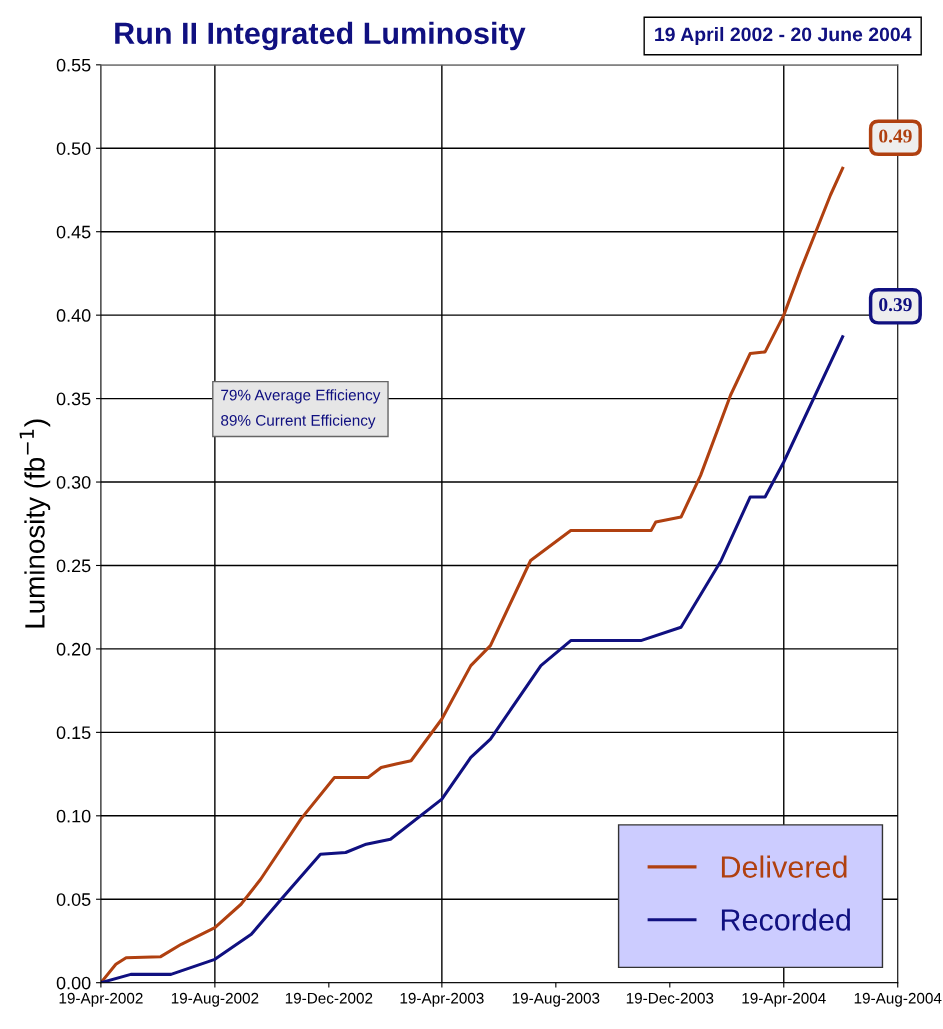 The width and height of the screenshot is (943, 1029). What do you see at coordinates (785, 919) in the screenshot?
I see `legend-label: Recorded` at bounding box center [785, 919].